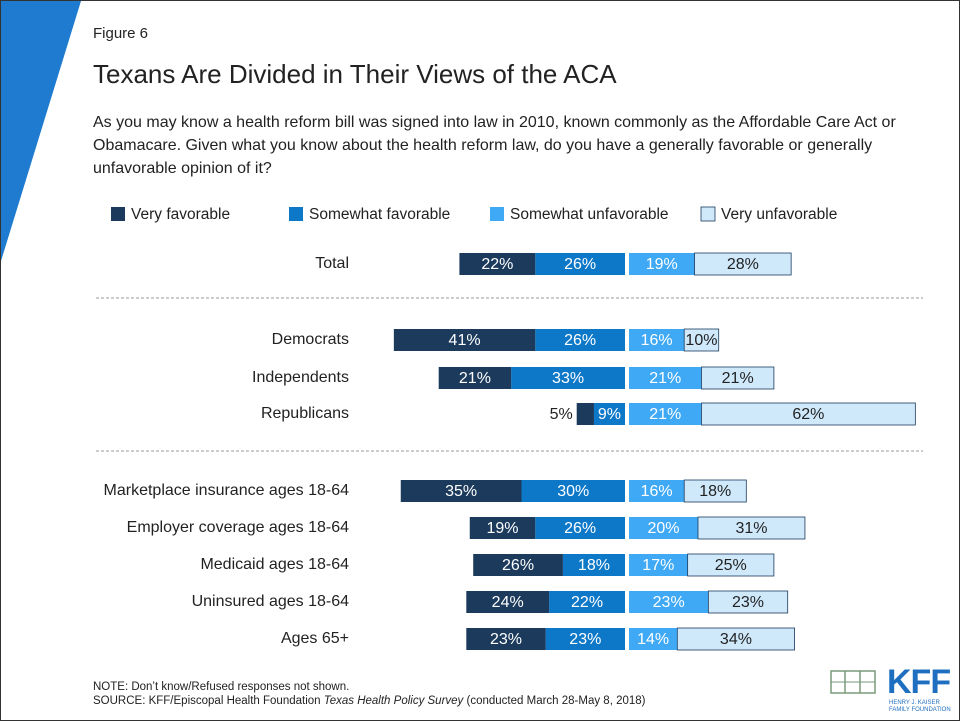  I want to click on value-label: 31%, so click(751, 528).